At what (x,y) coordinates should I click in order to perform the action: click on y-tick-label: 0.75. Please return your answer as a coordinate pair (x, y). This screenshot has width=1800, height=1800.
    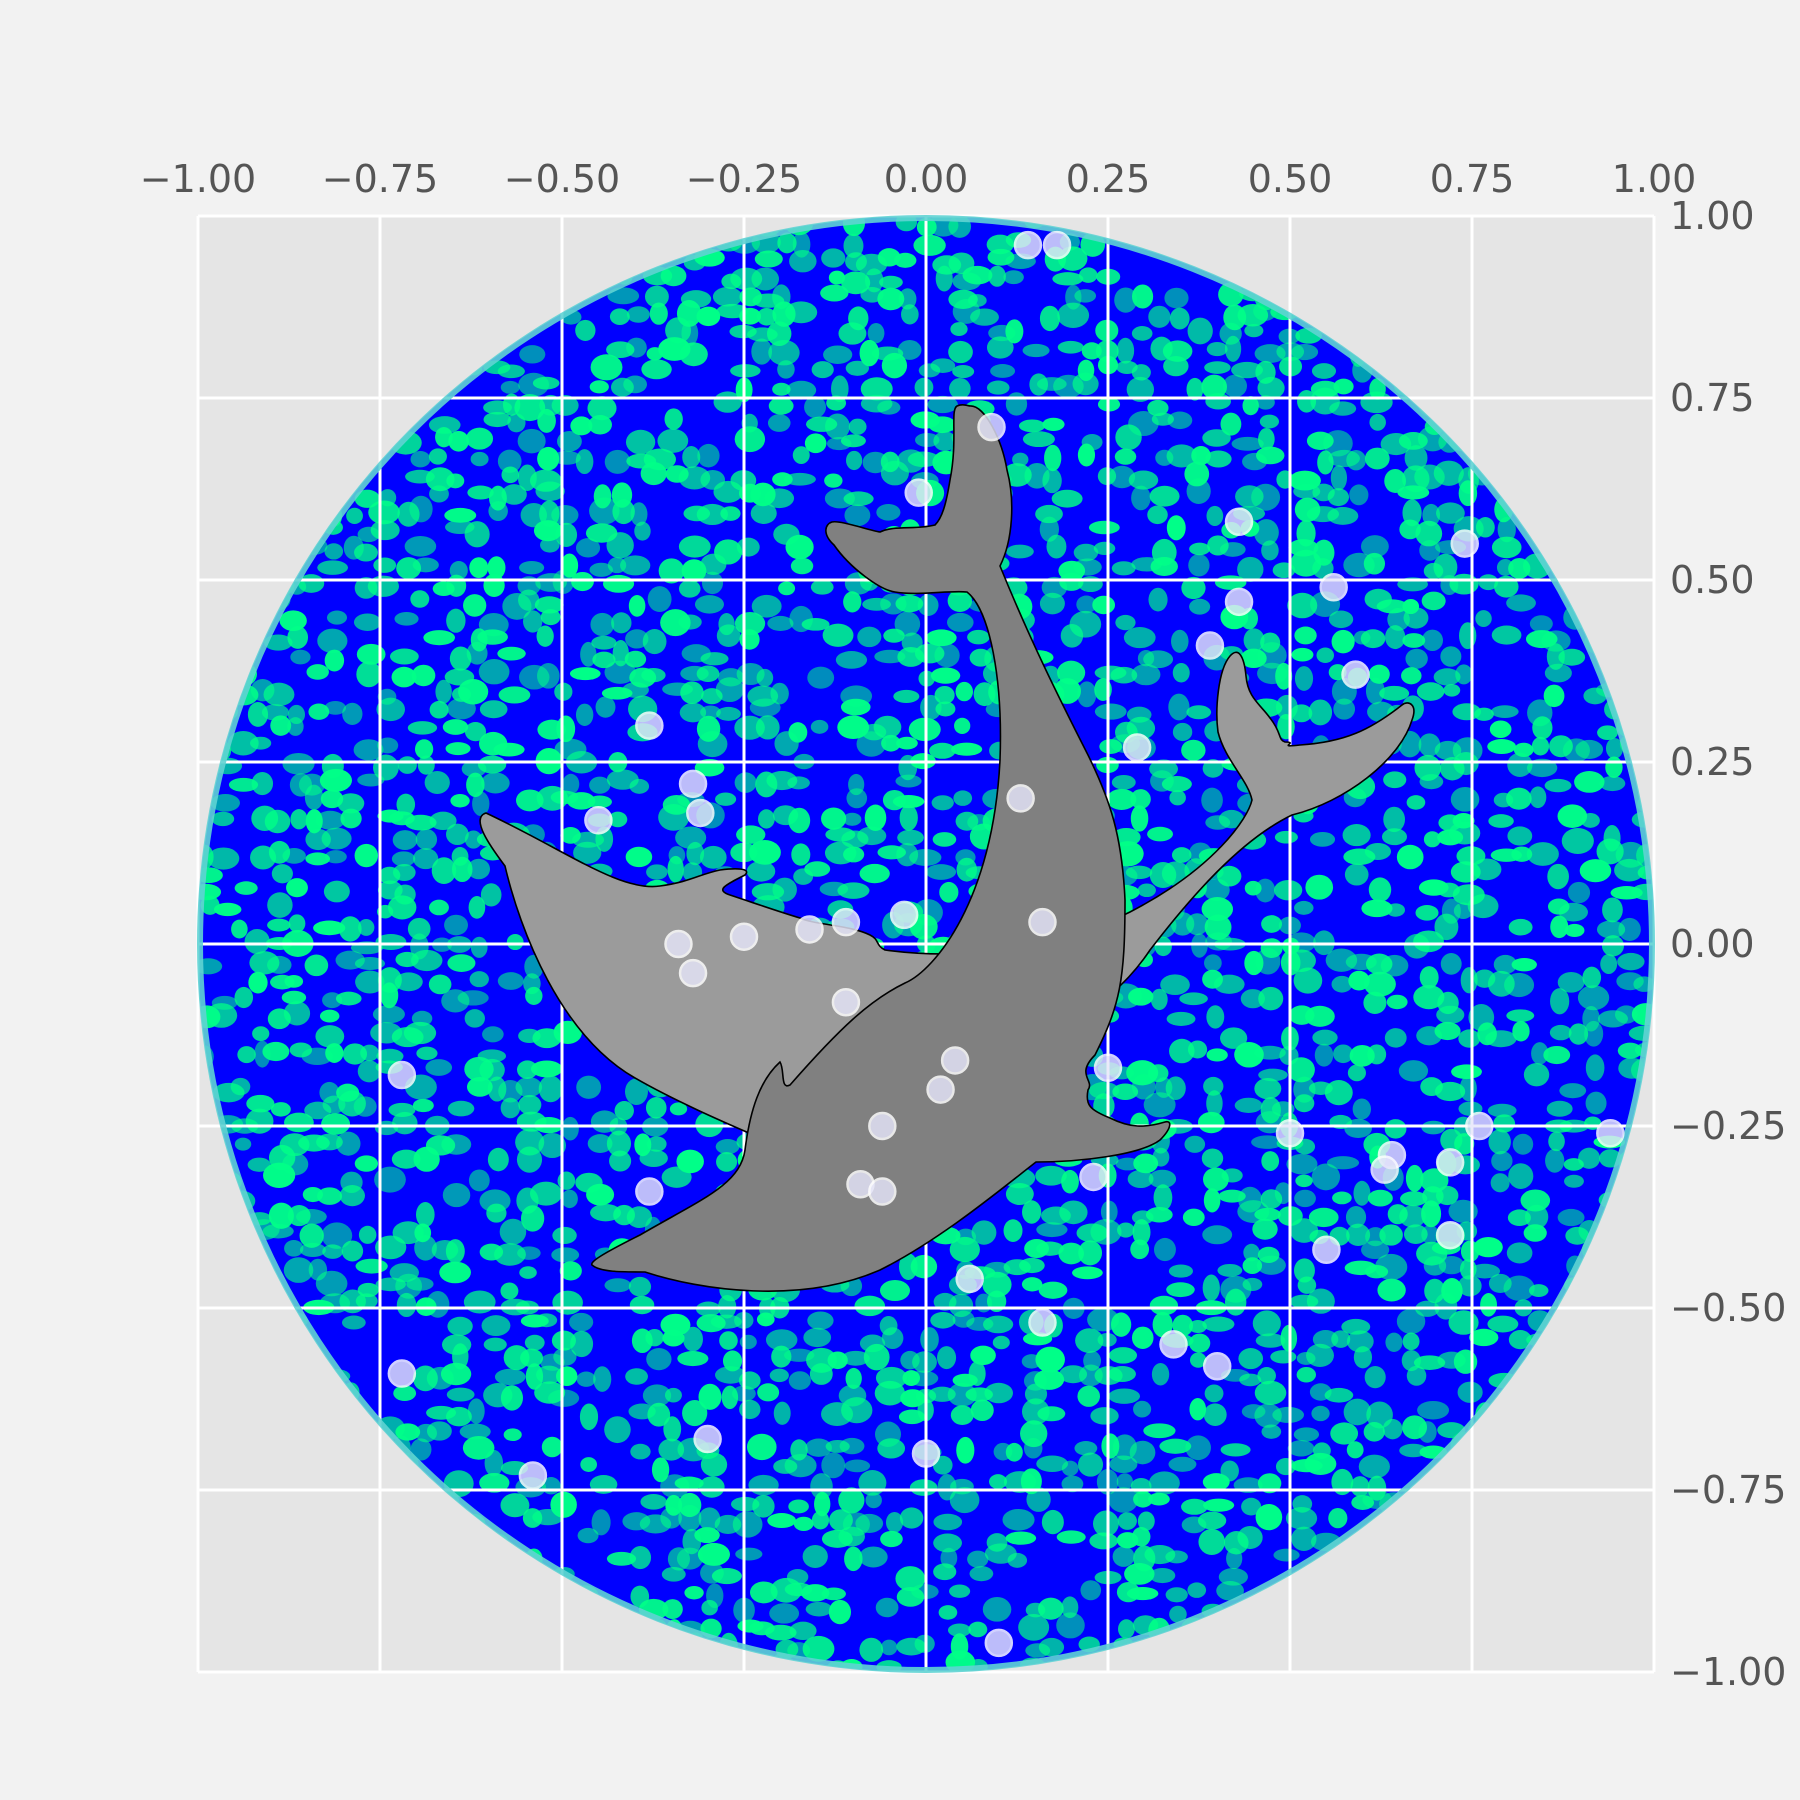
    Looking at the image, I should click on (1712, 398).